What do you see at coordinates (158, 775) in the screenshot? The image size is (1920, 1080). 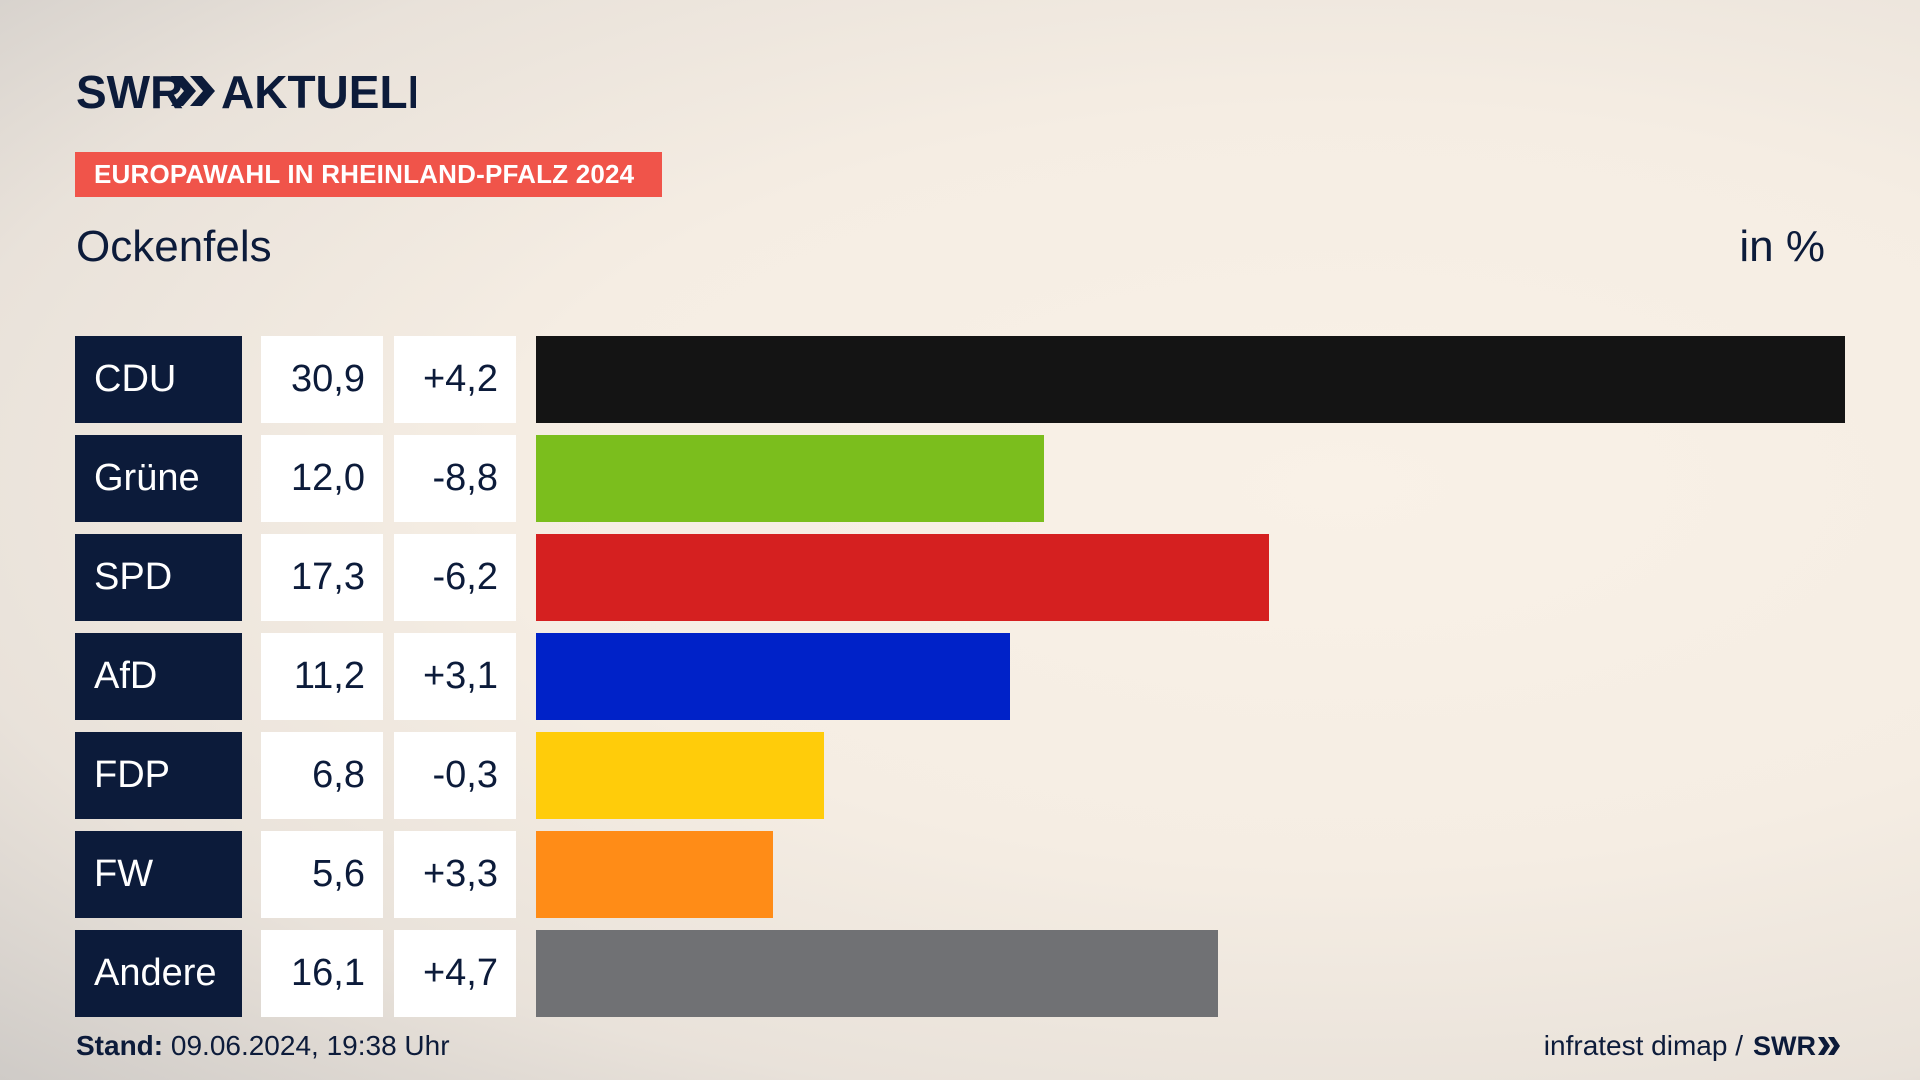 I see `party-label: FDP` at bounding box center [158, 775].